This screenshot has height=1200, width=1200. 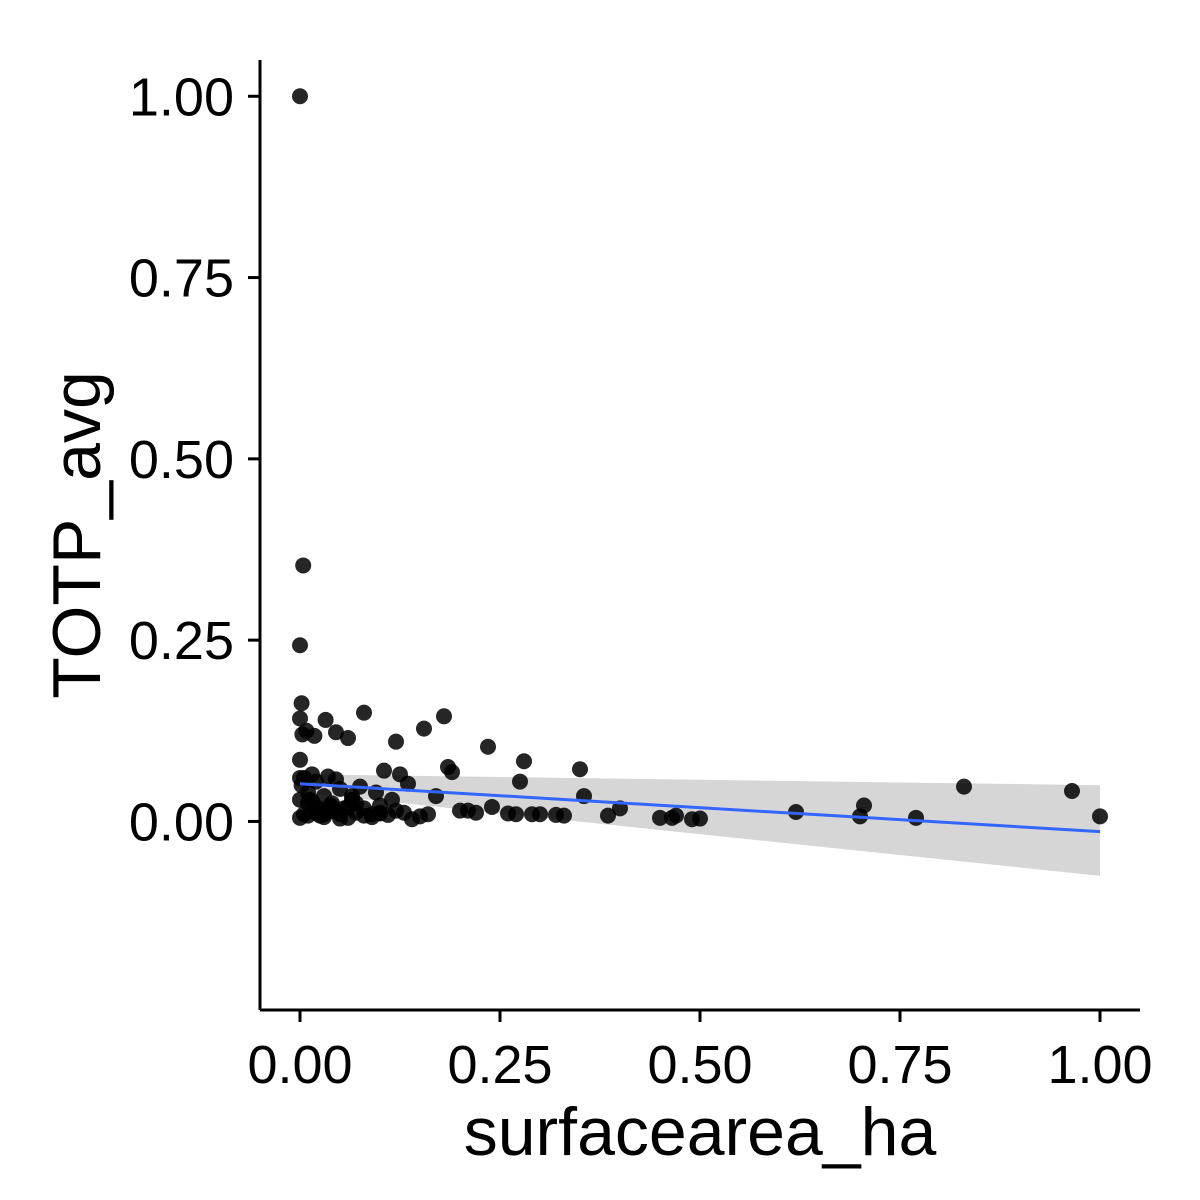 What do you see at coordinates (700, 1132) in the screenshot?
I see `x-axis-title: surfacearea_ha` at bounding box center [700, 1132].